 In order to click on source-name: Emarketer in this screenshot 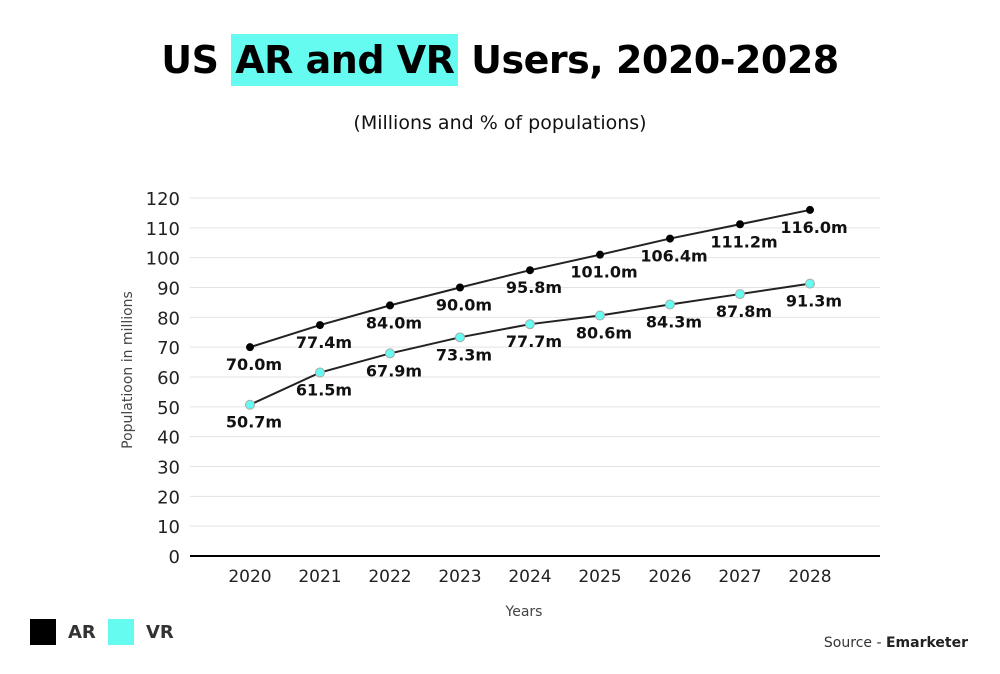, I will do `click(926, 643)`.